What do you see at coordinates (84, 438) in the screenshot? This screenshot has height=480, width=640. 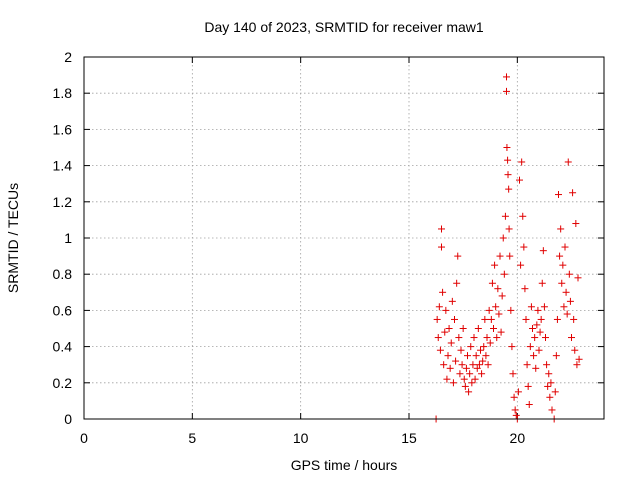 I see `x-tick-label: 0` at bounding box center [84, 438].